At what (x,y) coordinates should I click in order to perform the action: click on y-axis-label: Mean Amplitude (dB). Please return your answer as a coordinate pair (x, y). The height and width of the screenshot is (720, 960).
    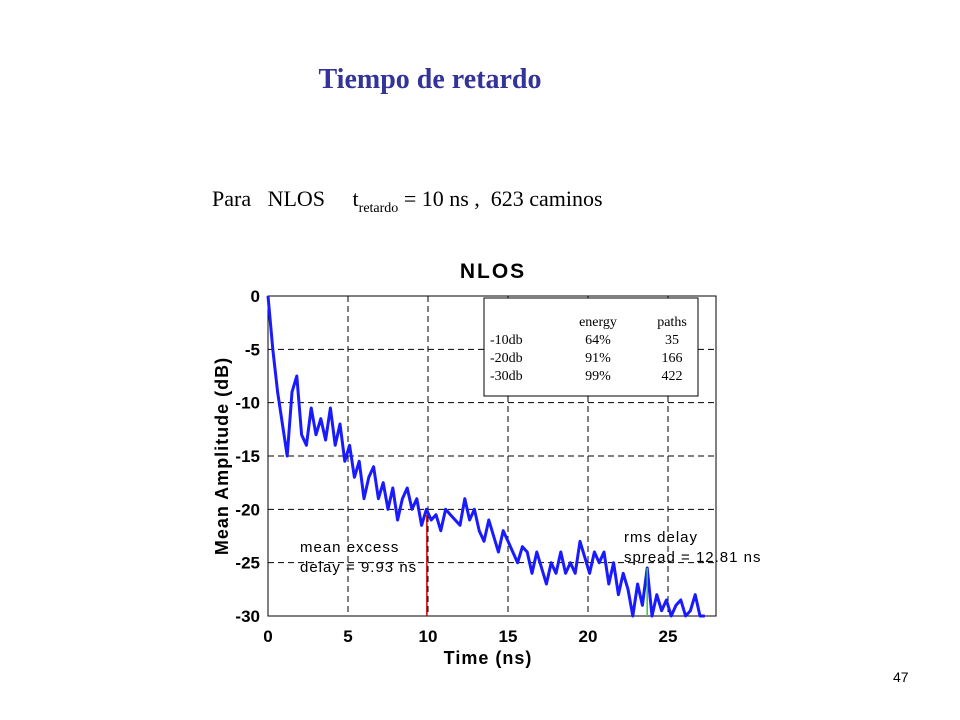
    Looking at the image, I should click on (222, 456).